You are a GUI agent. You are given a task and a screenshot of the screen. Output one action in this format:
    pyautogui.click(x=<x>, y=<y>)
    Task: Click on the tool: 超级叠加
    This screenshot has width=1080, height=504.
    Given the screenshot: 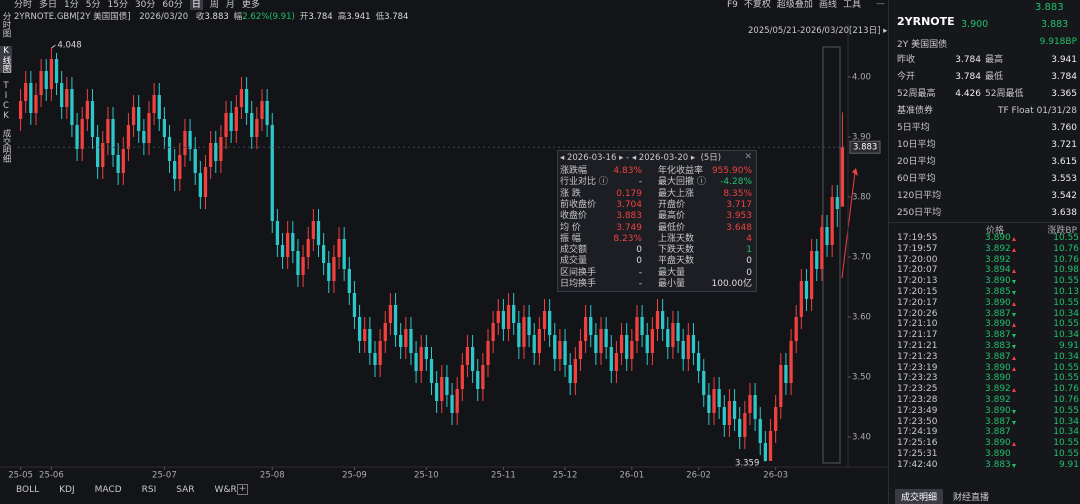 What is the action you would take?
    pyautogui.click(x=794, y=5)
    